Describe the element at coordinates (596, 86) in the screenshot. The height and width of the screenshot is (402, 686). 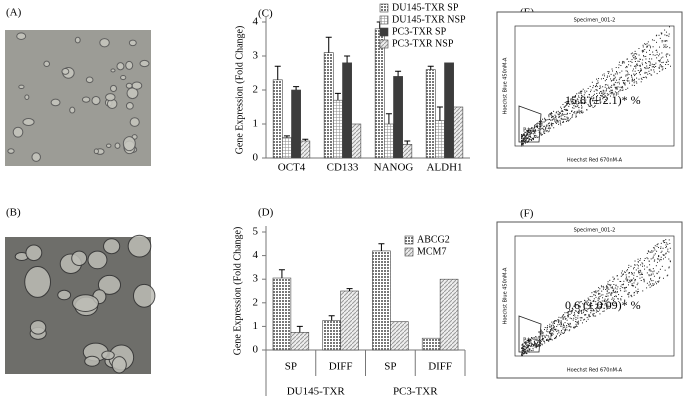
I see `flow-dots` at that location.